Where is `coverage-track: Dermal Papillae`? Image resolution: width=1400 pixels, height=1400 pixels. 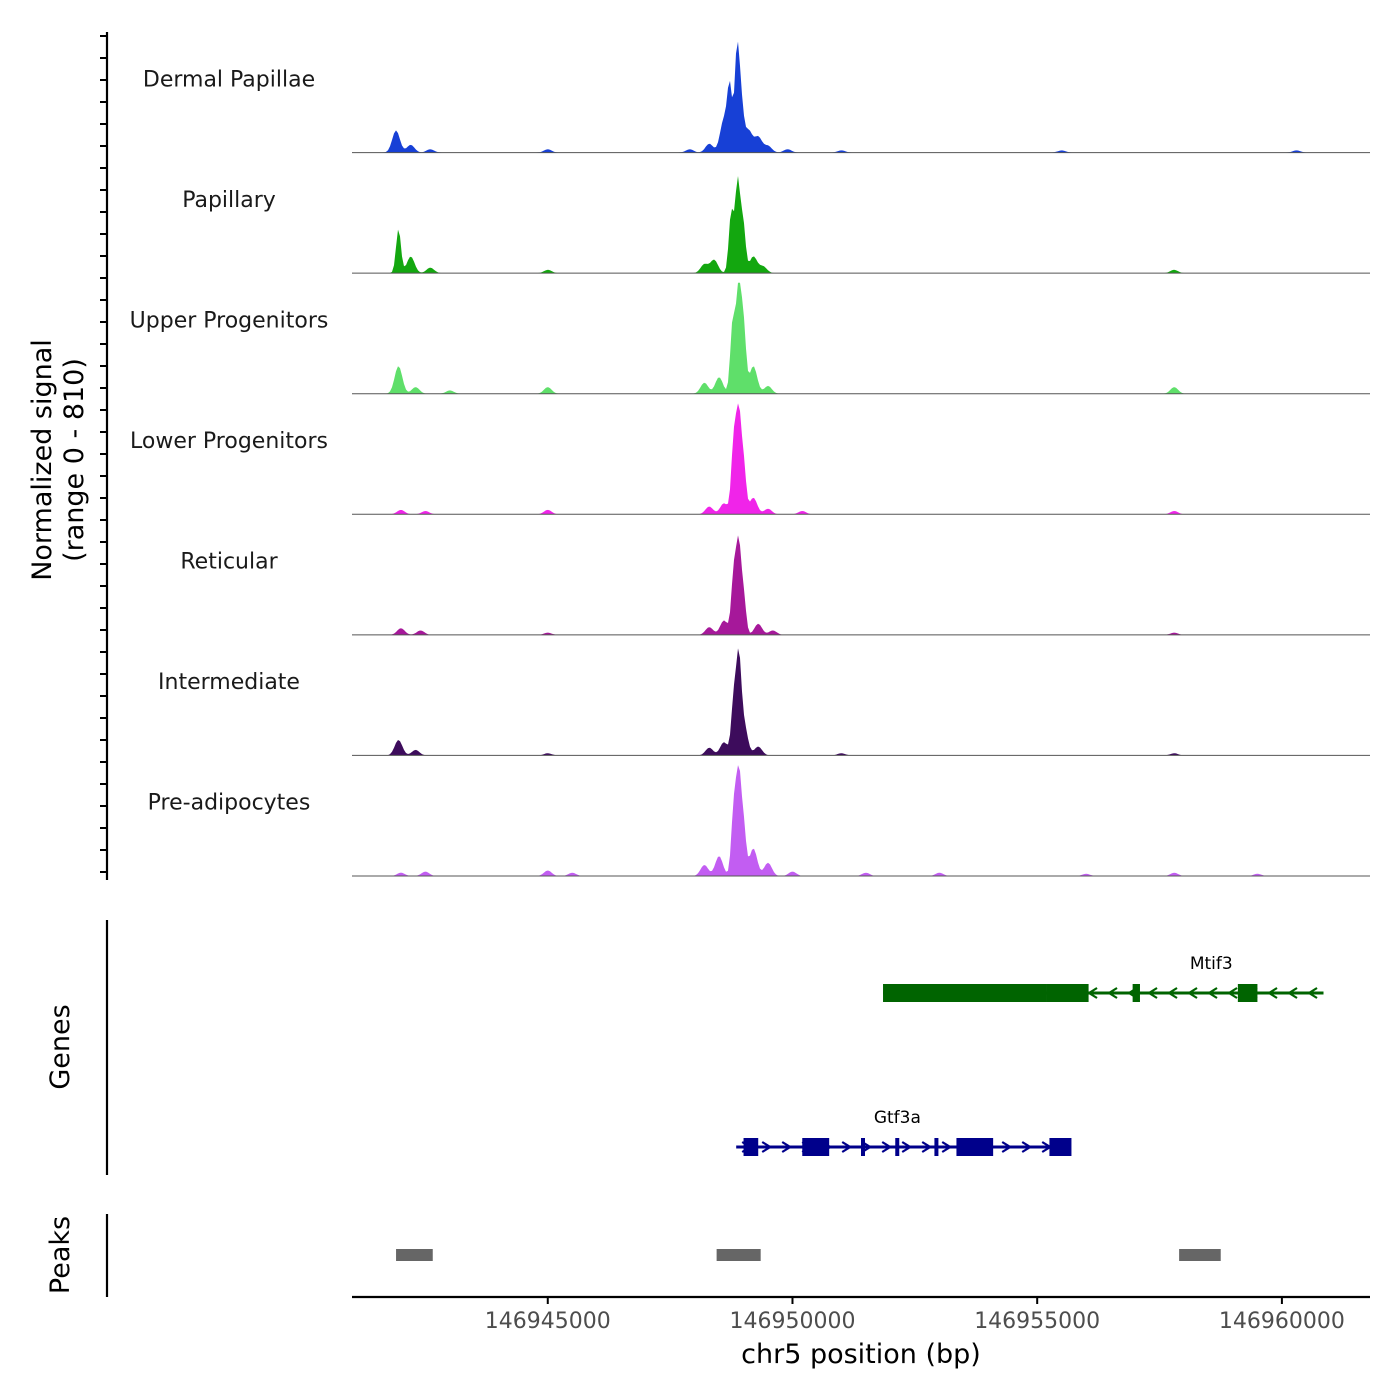
coverage-track: Dermal Papillae is located at coordinates (756, 97).